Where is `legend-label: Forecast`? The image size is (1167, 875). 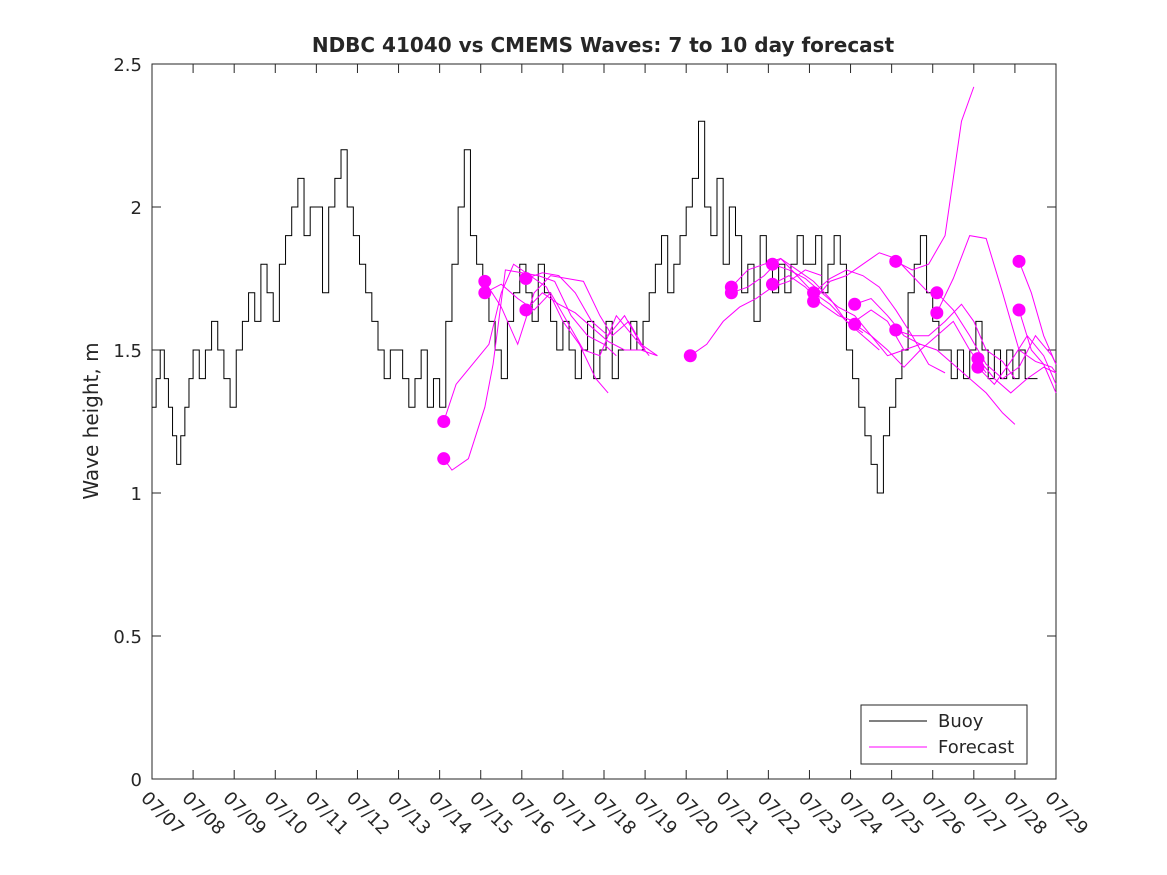
legend-label: Forecast is located at coordinates (976, 747).